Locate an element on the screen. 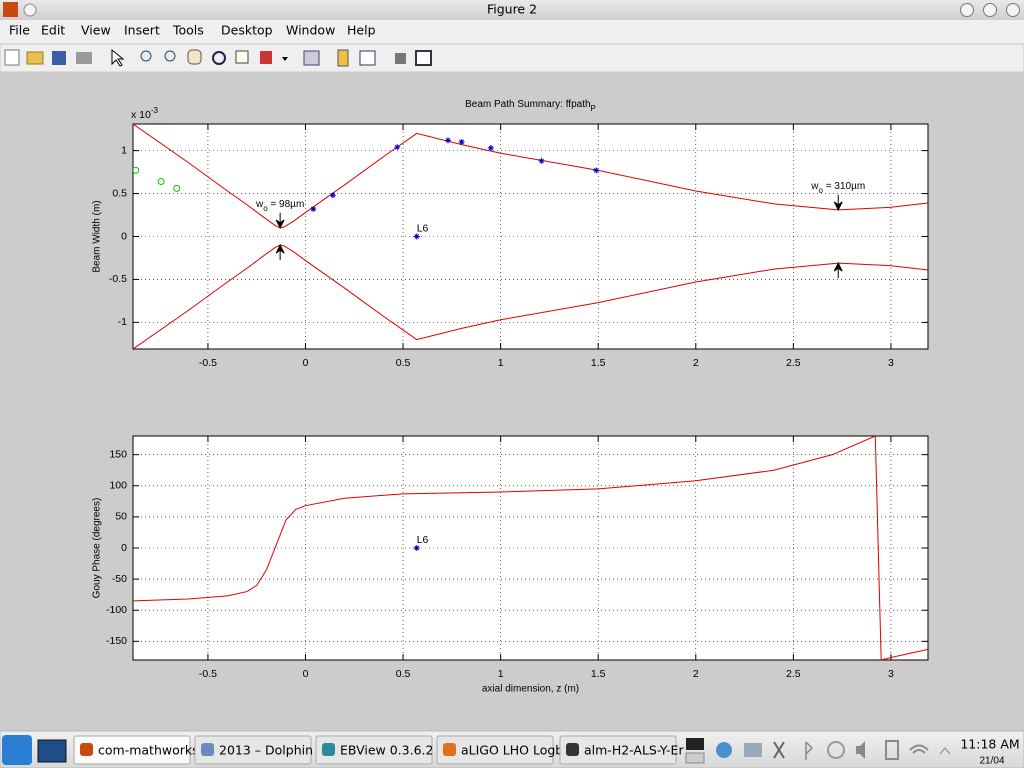  app-icon is located at coordinates (10, 9).